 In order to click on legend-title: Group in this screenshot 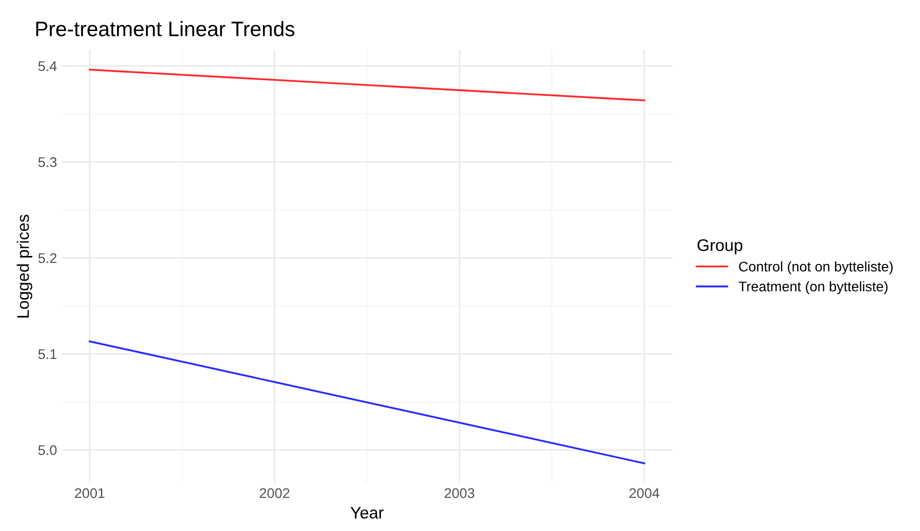, I will do `click(720, 246)`.